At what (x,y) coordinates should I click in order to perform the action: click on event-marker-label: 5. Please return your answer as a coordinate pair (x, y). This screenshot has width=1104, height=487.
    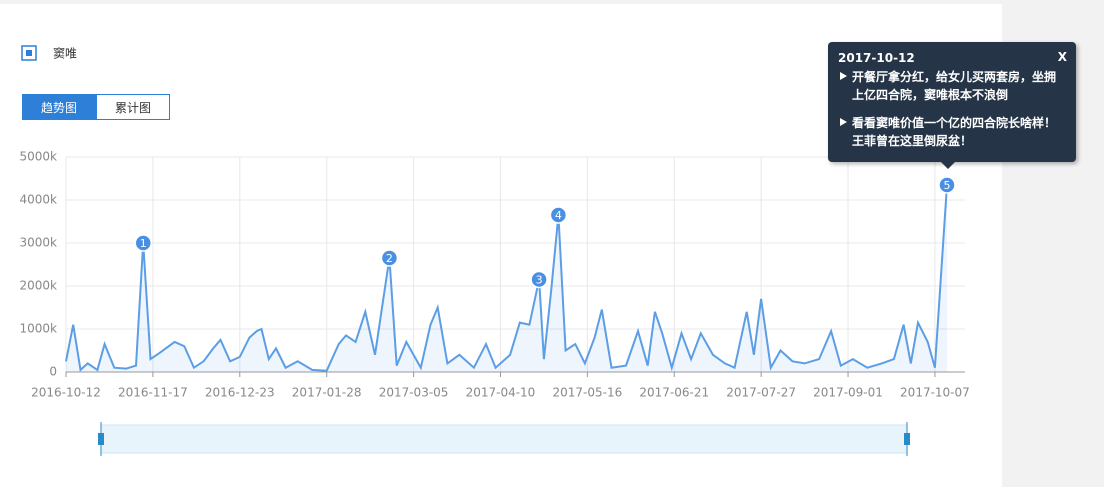
    Looking at the image, I should click on (947, 185).